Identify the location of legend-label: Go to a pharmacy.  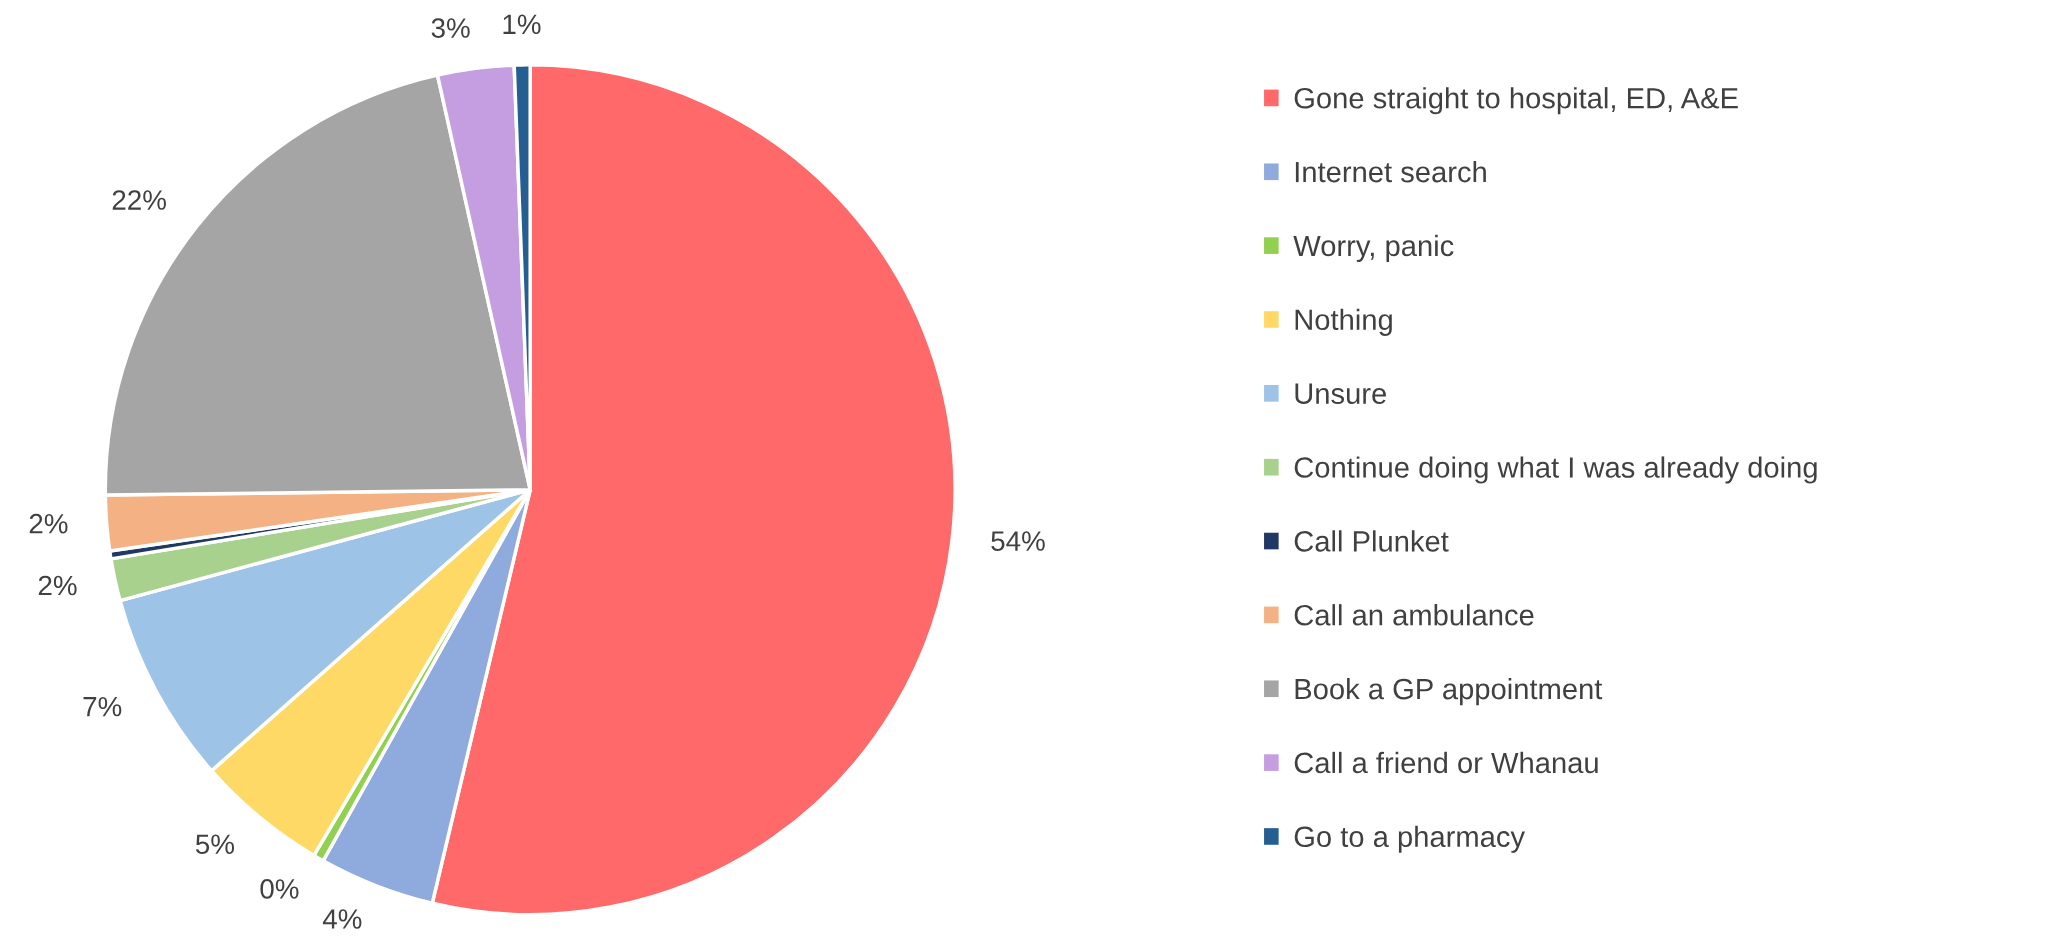
(1409, 839).